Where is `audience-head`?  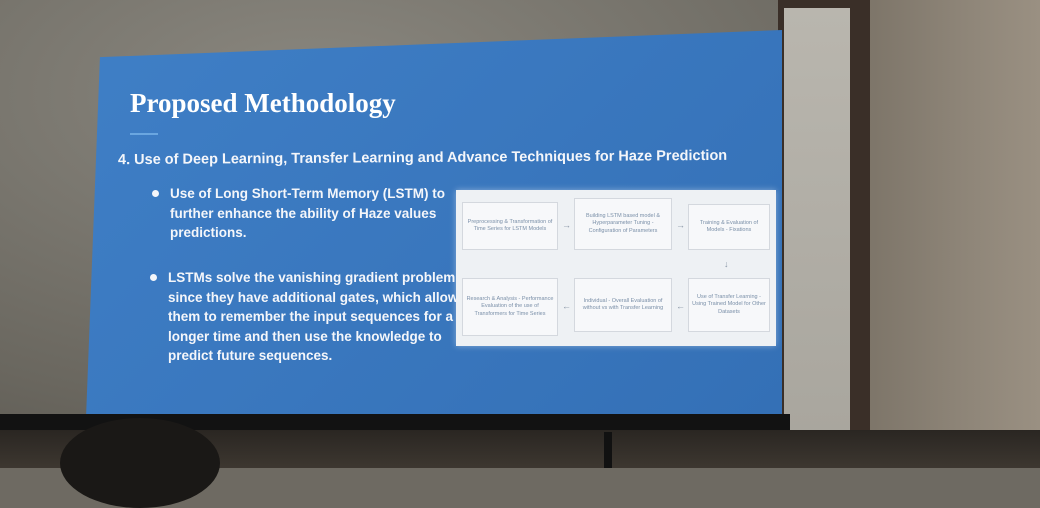
audience-head is located at coordinates (140, 463).